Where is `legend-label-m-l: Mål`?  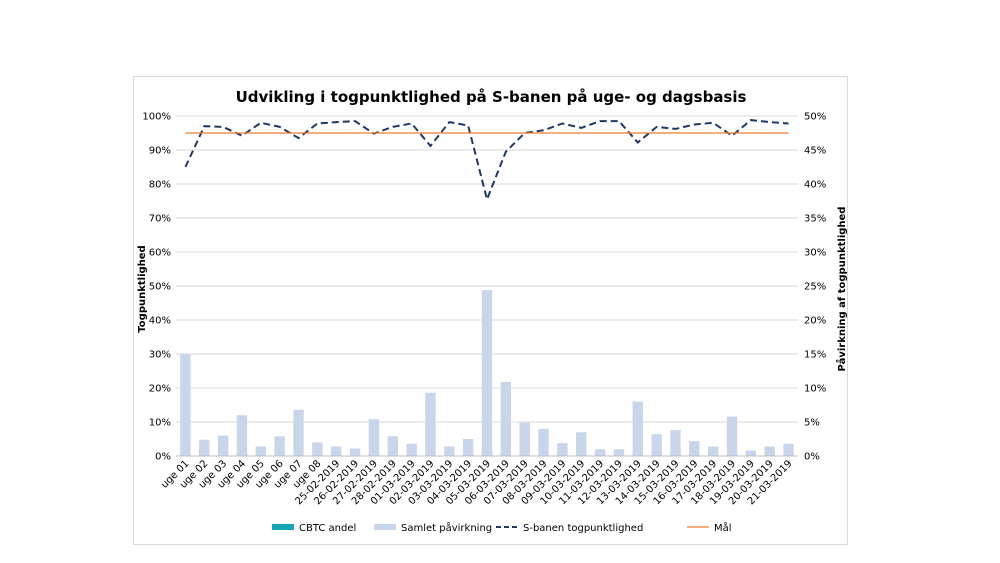
legend-label-m-l: Mål is located at coordinates (723, 527).